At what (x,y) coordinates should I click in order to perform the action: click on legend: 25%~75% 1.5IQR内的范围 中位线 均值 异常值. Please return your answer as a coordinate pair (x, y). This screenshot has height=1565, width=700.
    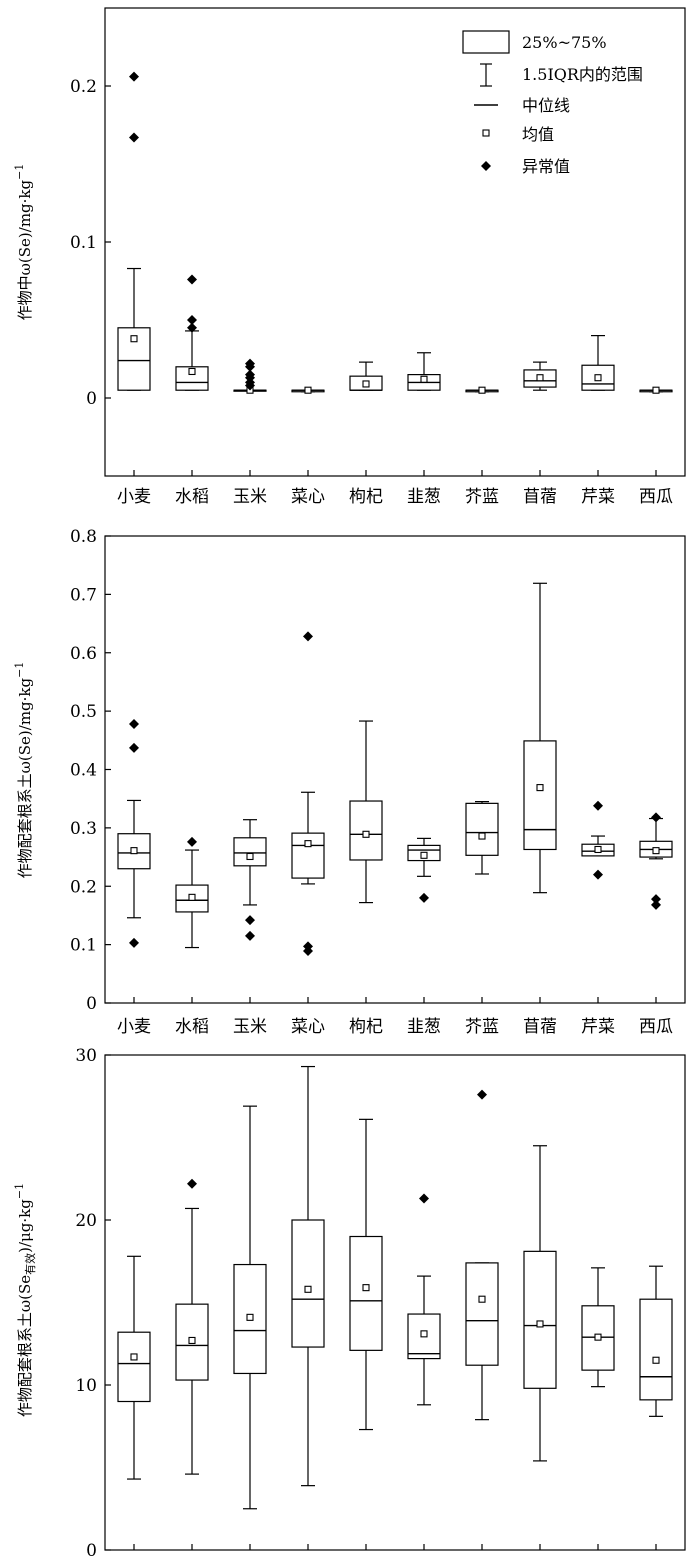
    Looking at the image, I should click on (552, 103).